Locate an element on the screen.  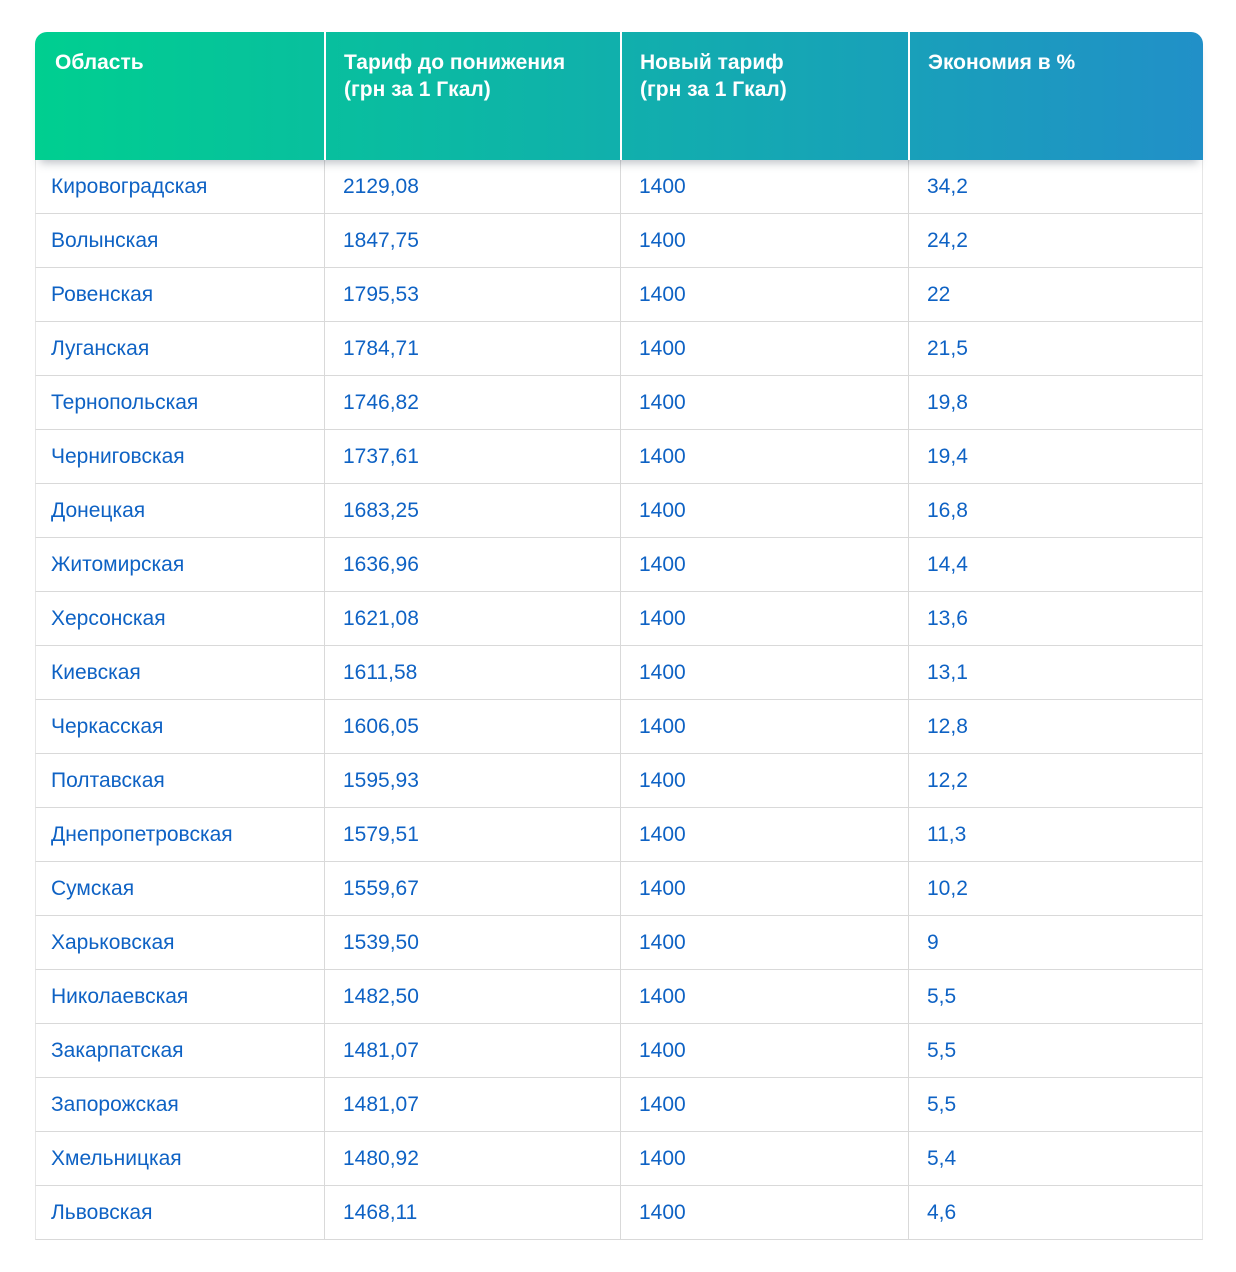
savings-cell: 34,2 is located at coordinates (1055, 187).